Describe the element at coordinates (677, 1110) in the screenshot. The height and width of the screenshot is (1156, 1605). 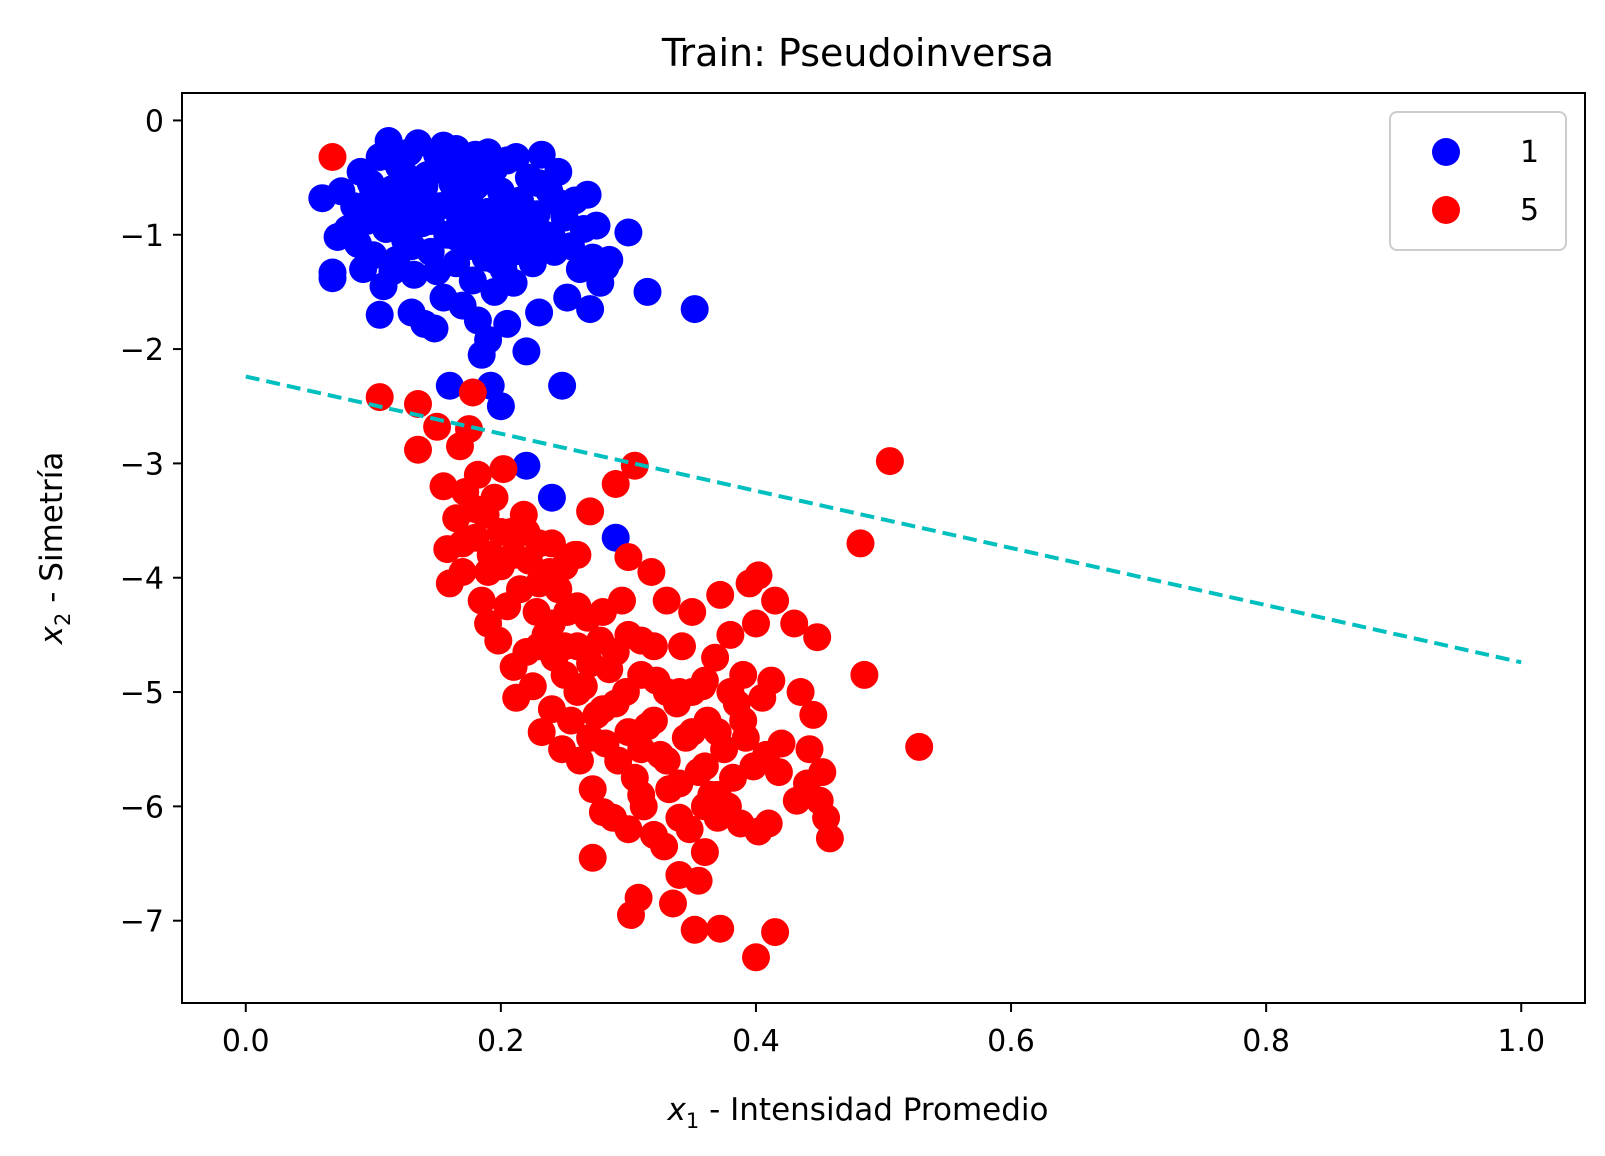
I see `x-axis-label-var: x` at that location.